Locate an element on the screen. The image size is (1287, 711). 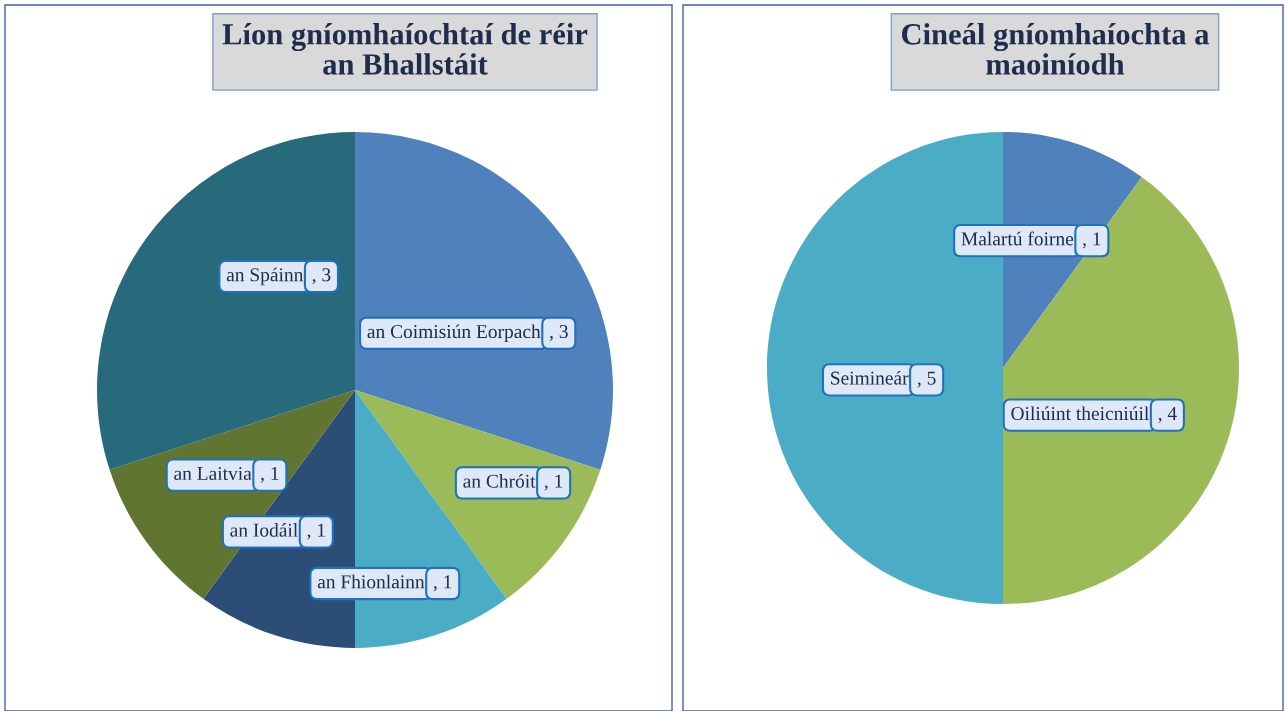
slice-label: Oiliúint theicniúil is located at coordinates (1080, 413).